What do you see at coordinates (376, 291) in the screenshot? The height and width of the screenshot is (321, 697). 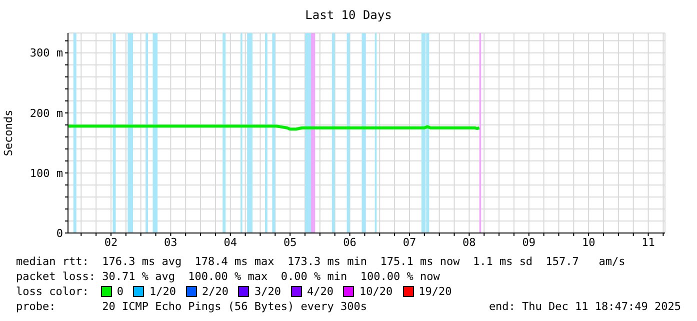 I see `legend-label: 10/20` at bounding box center [376, 291].